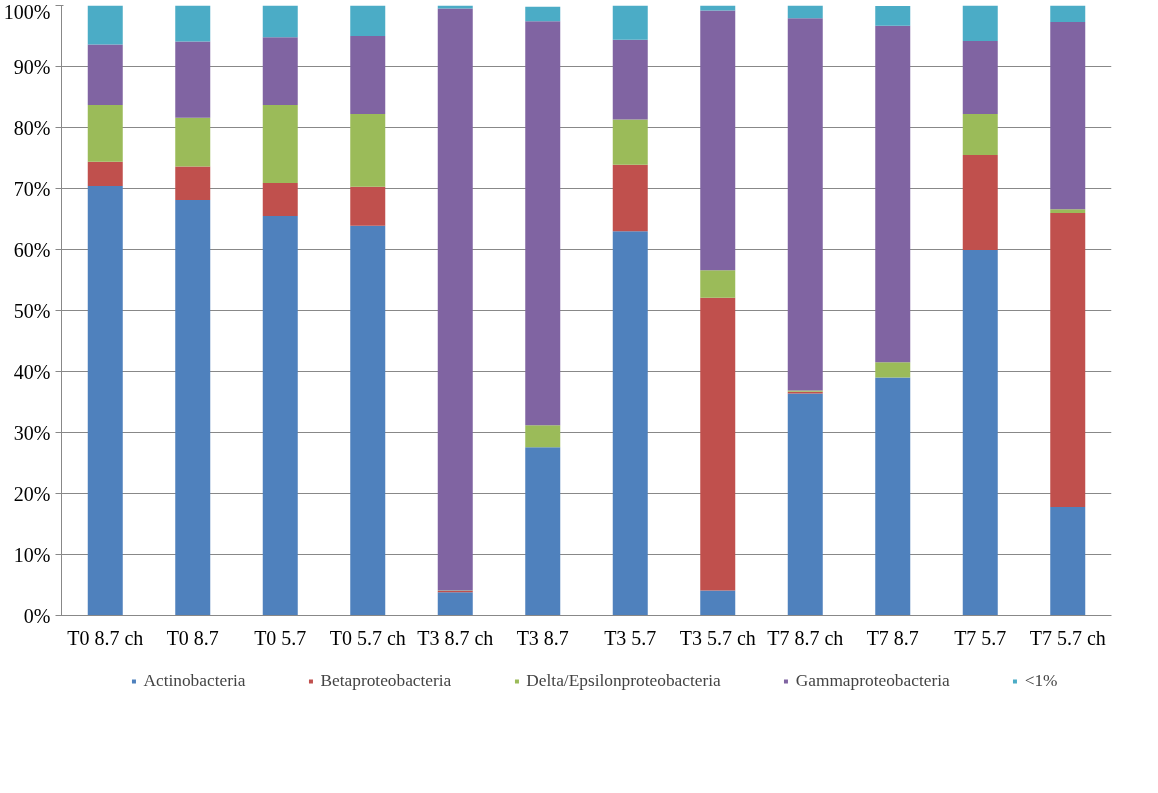  I want to click on x-tick-label: T0 5.7 ch, so click(367, 637).